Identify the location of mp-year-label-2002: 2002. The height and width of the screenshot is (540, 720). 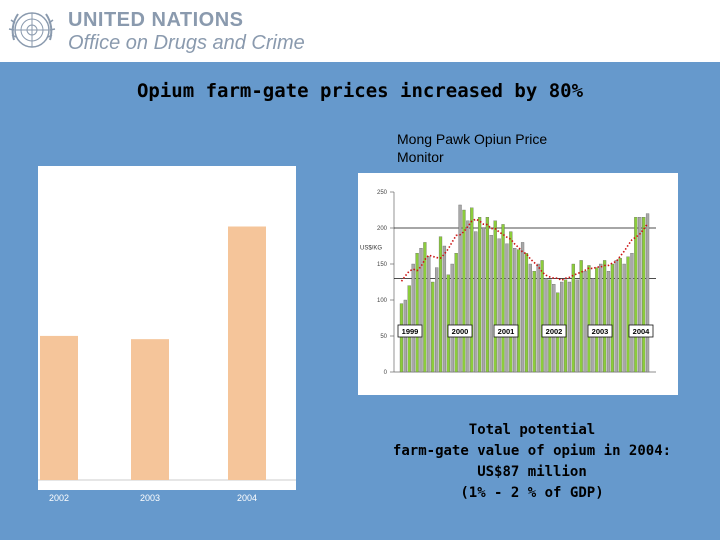
(554, 331).